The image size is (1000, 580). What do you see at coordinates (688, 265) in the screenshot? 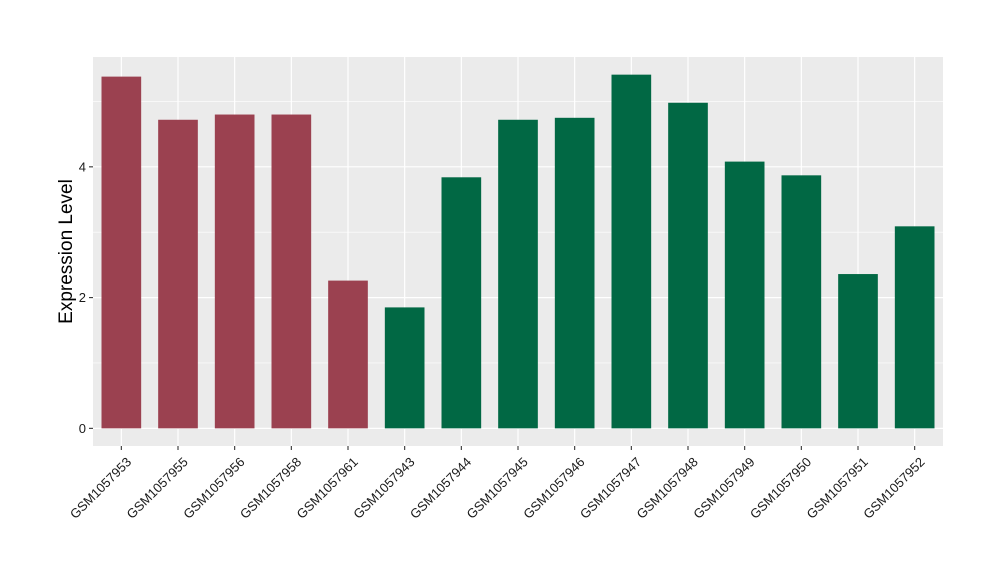
I see `bar-gsm1057948` at bounding box center [688, 265].